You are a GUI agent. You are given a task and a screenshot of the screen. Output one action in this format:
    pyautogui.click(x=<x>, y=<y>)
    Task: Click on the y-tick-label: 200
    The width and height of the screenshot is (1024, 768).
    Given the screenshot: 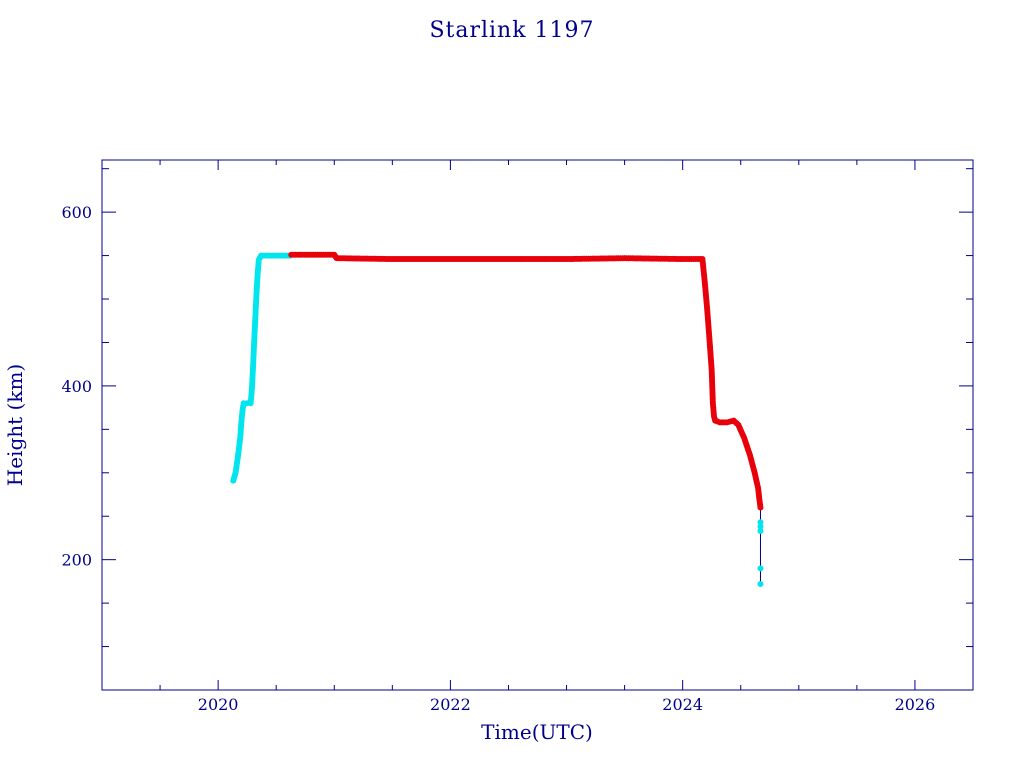 What is the action you would take?
    pyautogui.click(x=76, y=560)
    